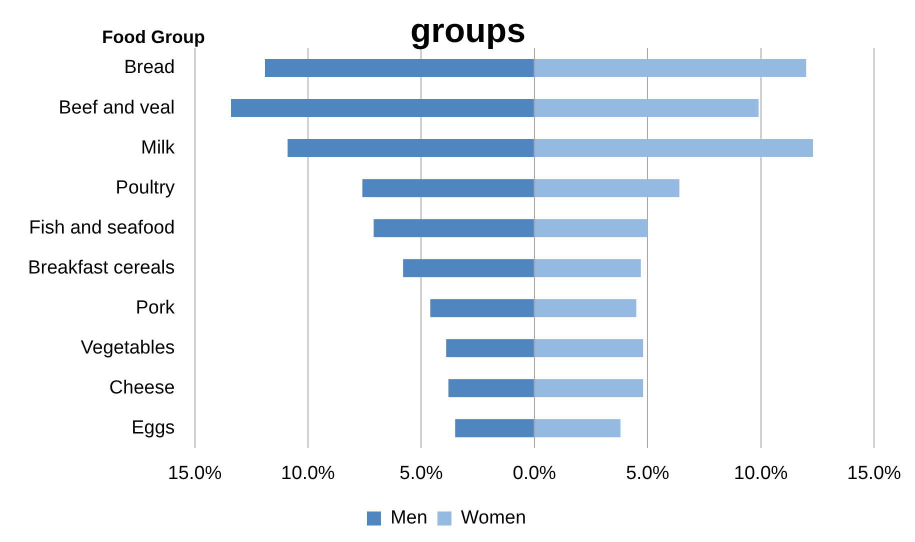 The height and width of the screenshot is (542, 915). What do you see at coordinates (149, 67) in the screenshot?
I see `y-tick-label: Bread` at bounding box center [149, 67].